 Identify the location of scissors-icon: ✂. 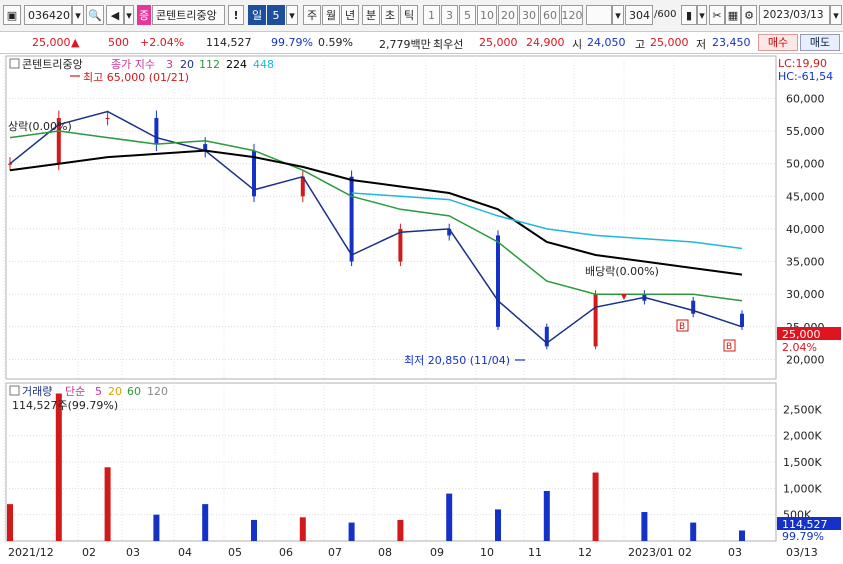
(717, 15).